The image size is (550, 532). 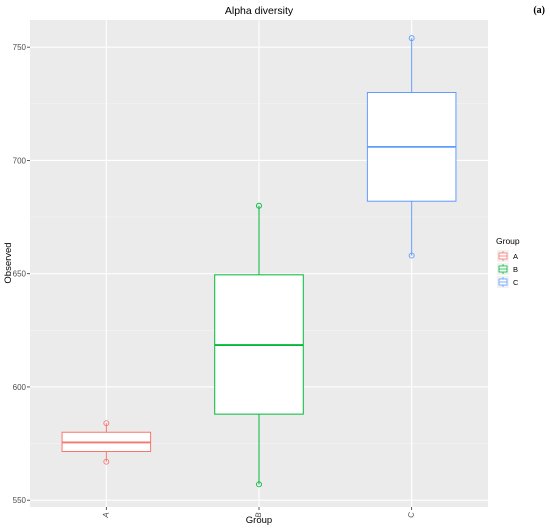 What do you see at coordinates (515, 256) in the screenshot?
I see `legend-label: A` at bounding box center [515, 256].